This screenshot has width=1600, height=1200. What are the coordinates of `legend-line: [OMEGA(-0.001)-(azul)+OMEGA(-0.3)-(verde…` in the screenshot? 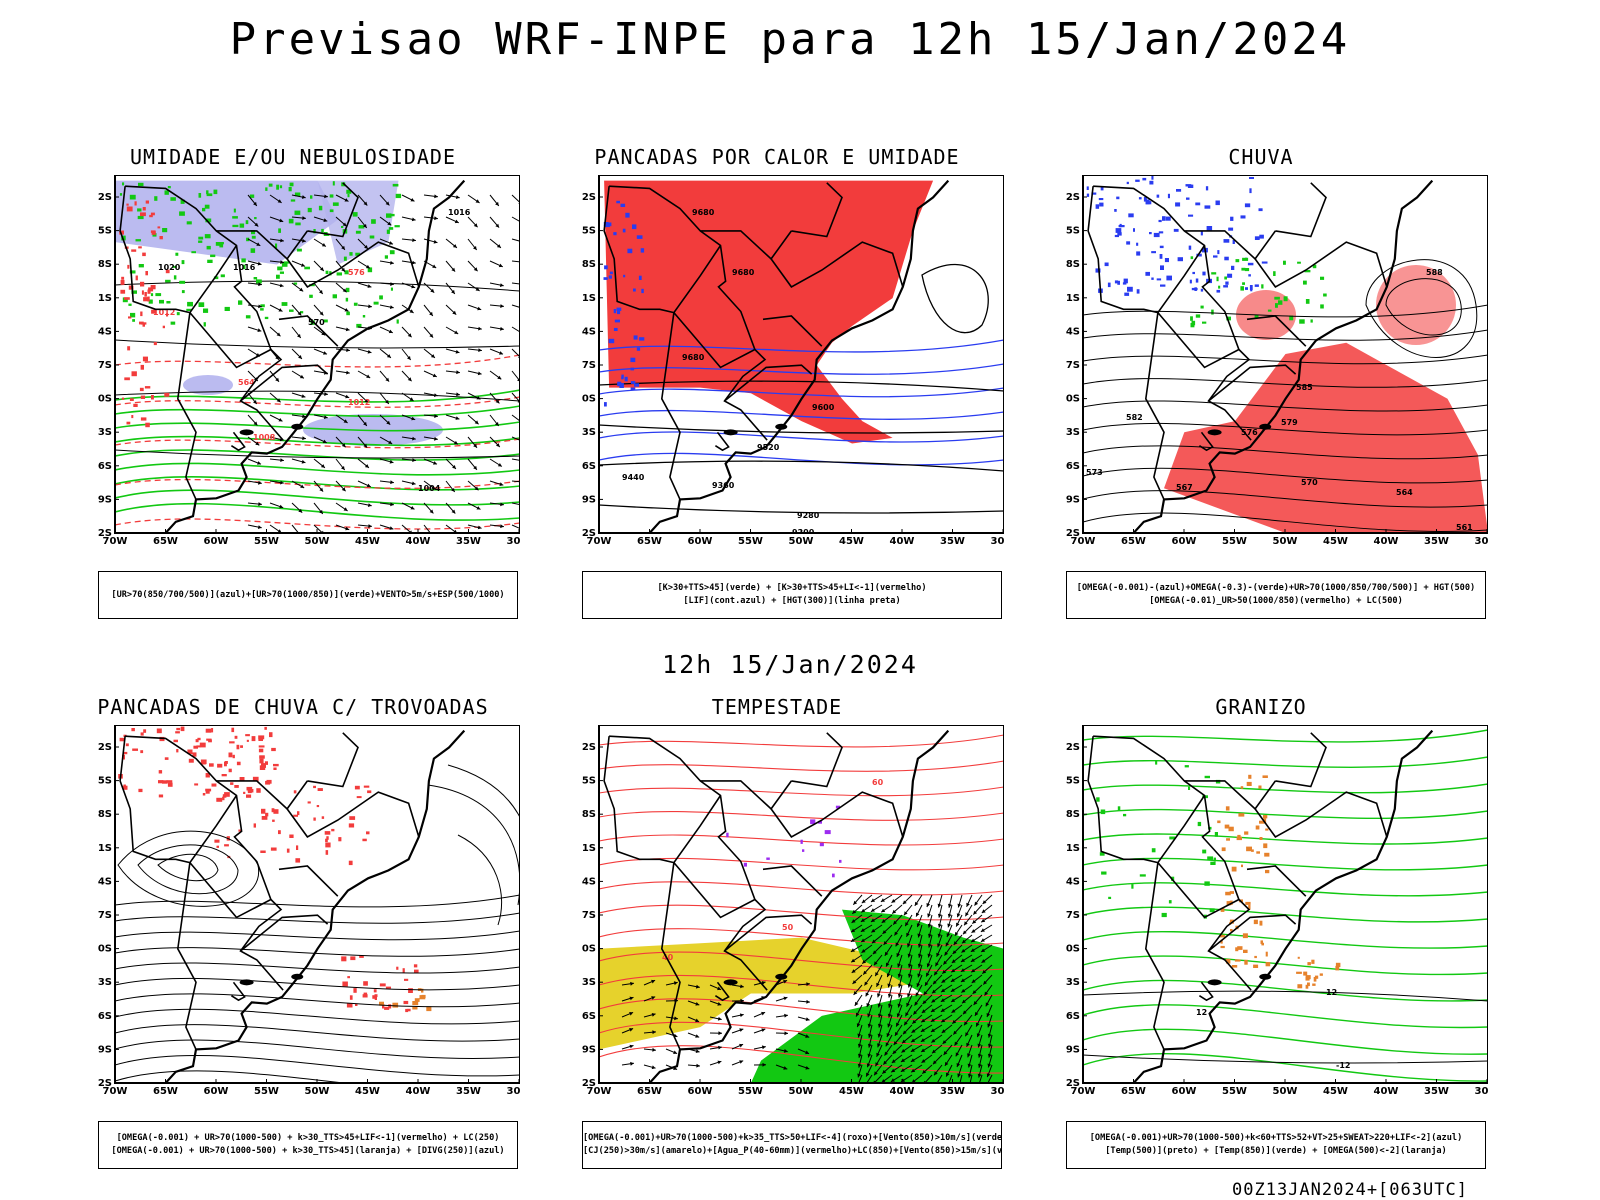 It's located at (1276, 588).